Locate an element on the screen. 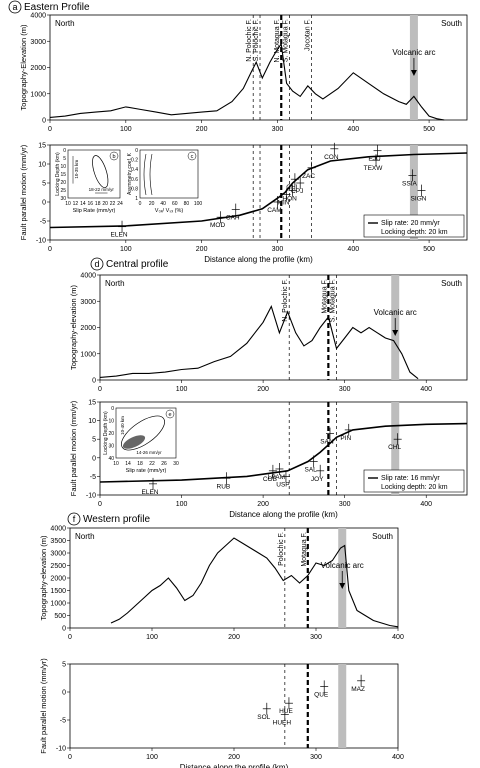 Image resolution: width=480 pixels, height=768 pixels. inset-b-y-tick-label: 25 is located at coordinates (63, 191).